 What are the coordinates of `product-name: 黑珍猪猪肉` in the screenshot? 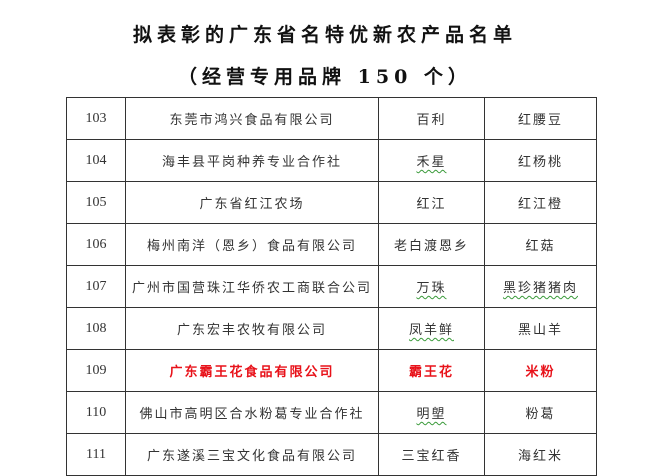 It's located at (540, 288).